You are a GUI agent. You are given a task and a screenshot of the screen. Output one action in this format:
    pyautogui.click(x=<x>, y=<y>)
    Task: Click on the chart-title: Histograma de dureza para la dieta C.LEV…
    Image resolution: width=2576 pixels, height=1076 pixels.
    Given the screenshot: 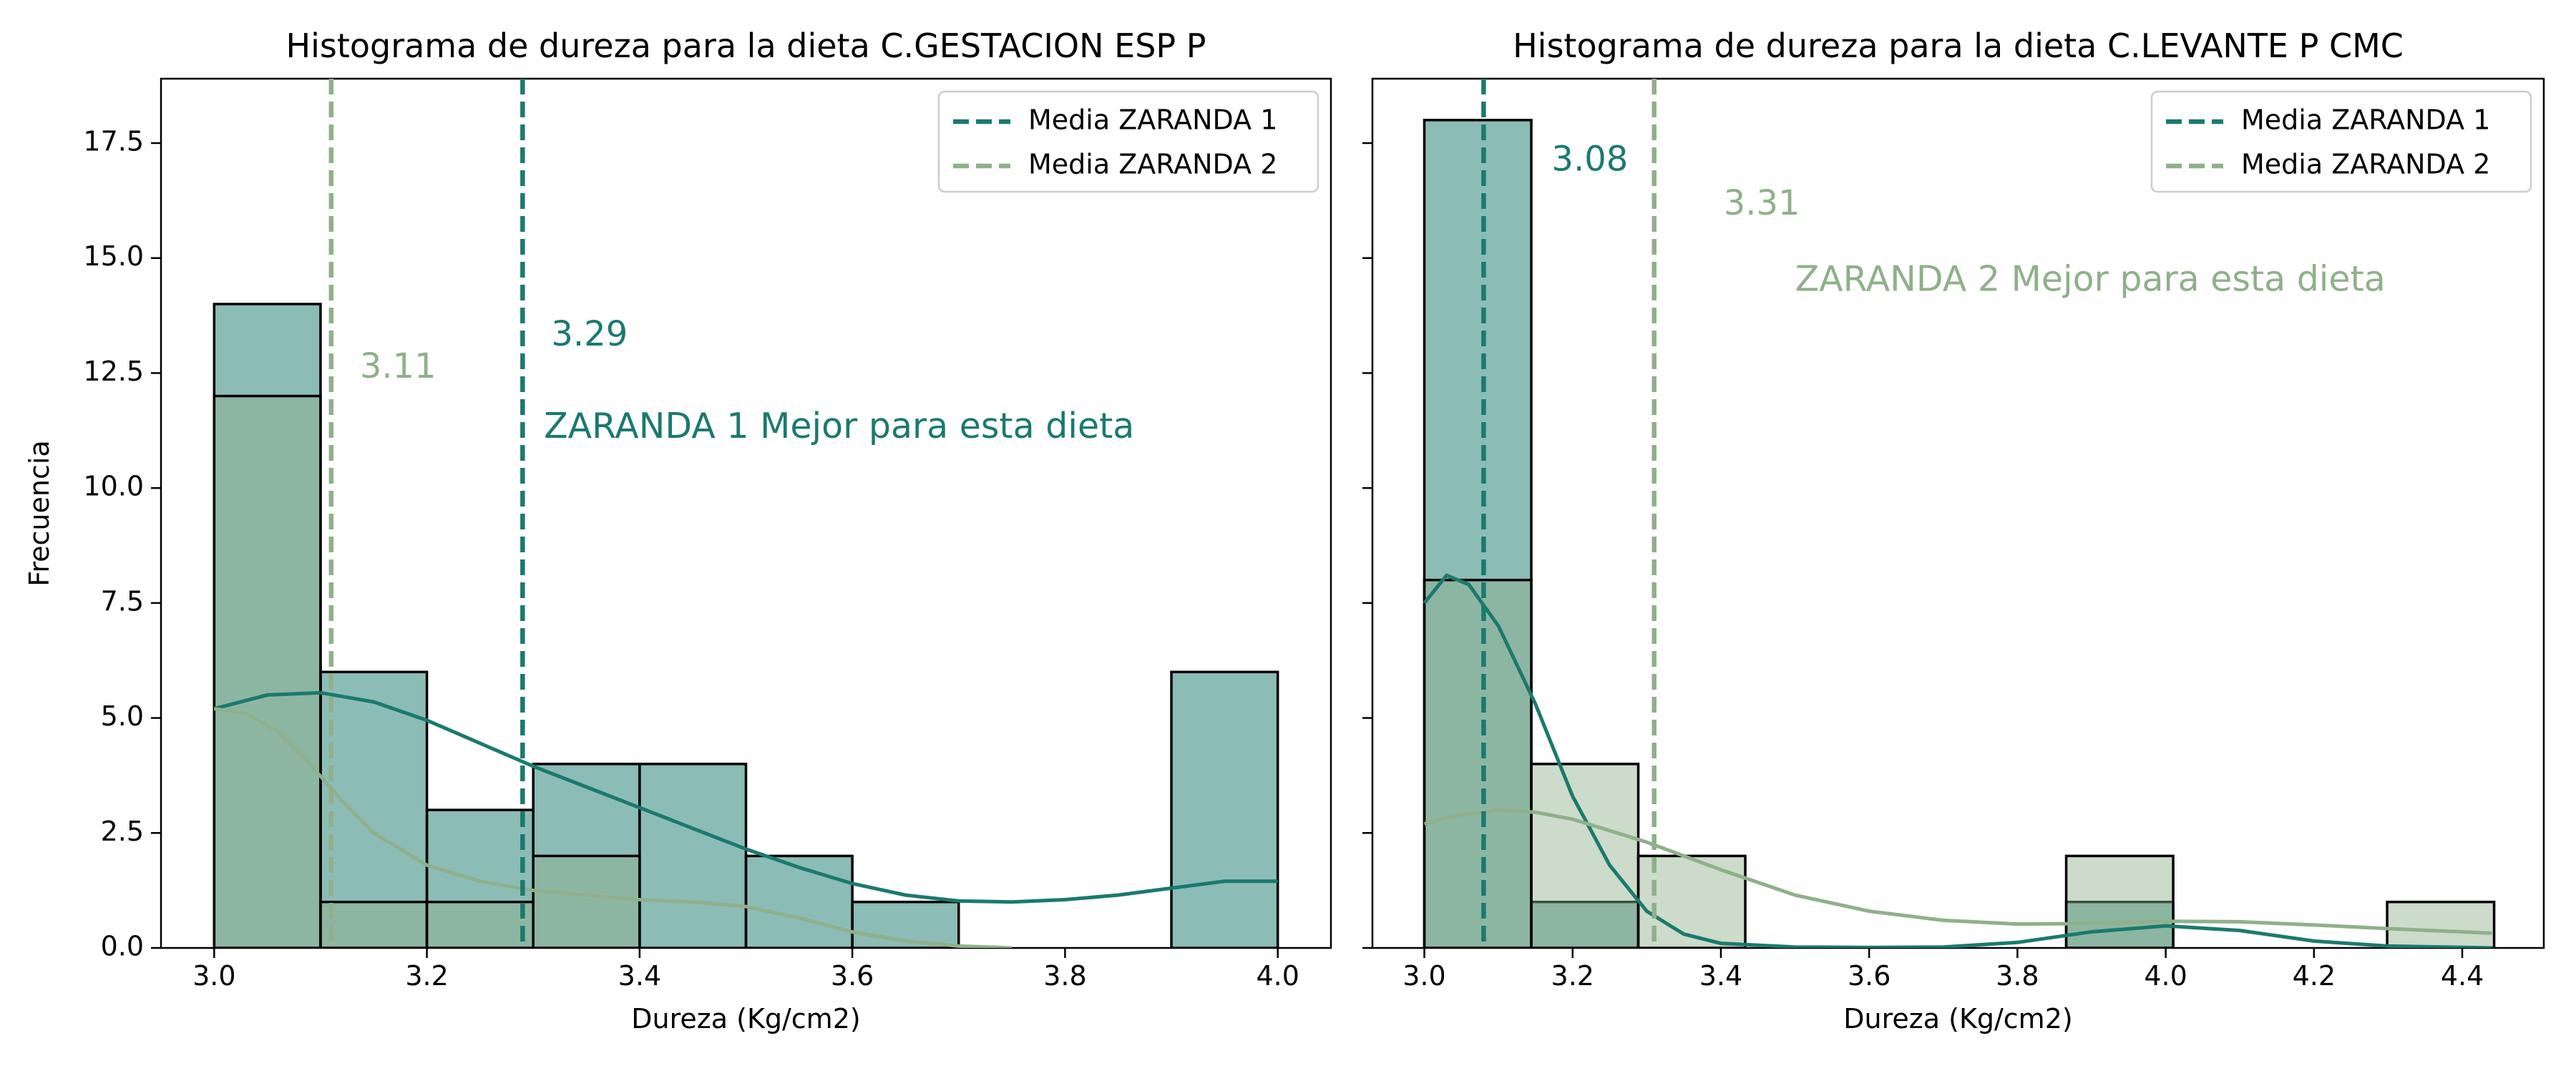 What is the action you would take?
    pyautogui.click(x=1958, y=46)
    